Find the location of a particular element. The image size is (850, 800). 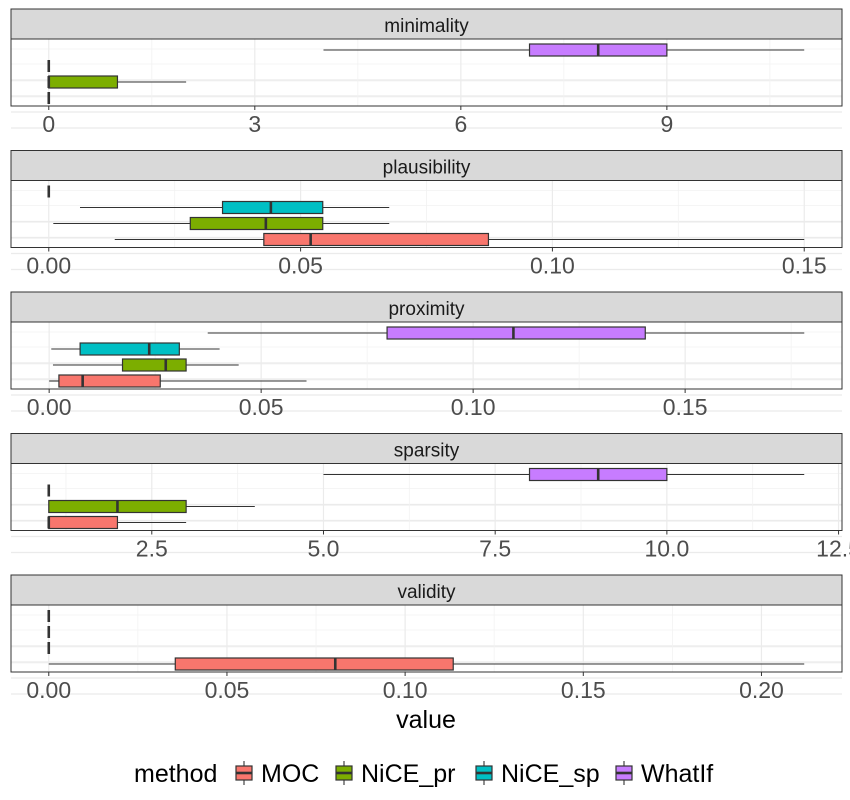

legend-key-NiCE_sp: NiCE_sp is located at coordinates (537, 774).